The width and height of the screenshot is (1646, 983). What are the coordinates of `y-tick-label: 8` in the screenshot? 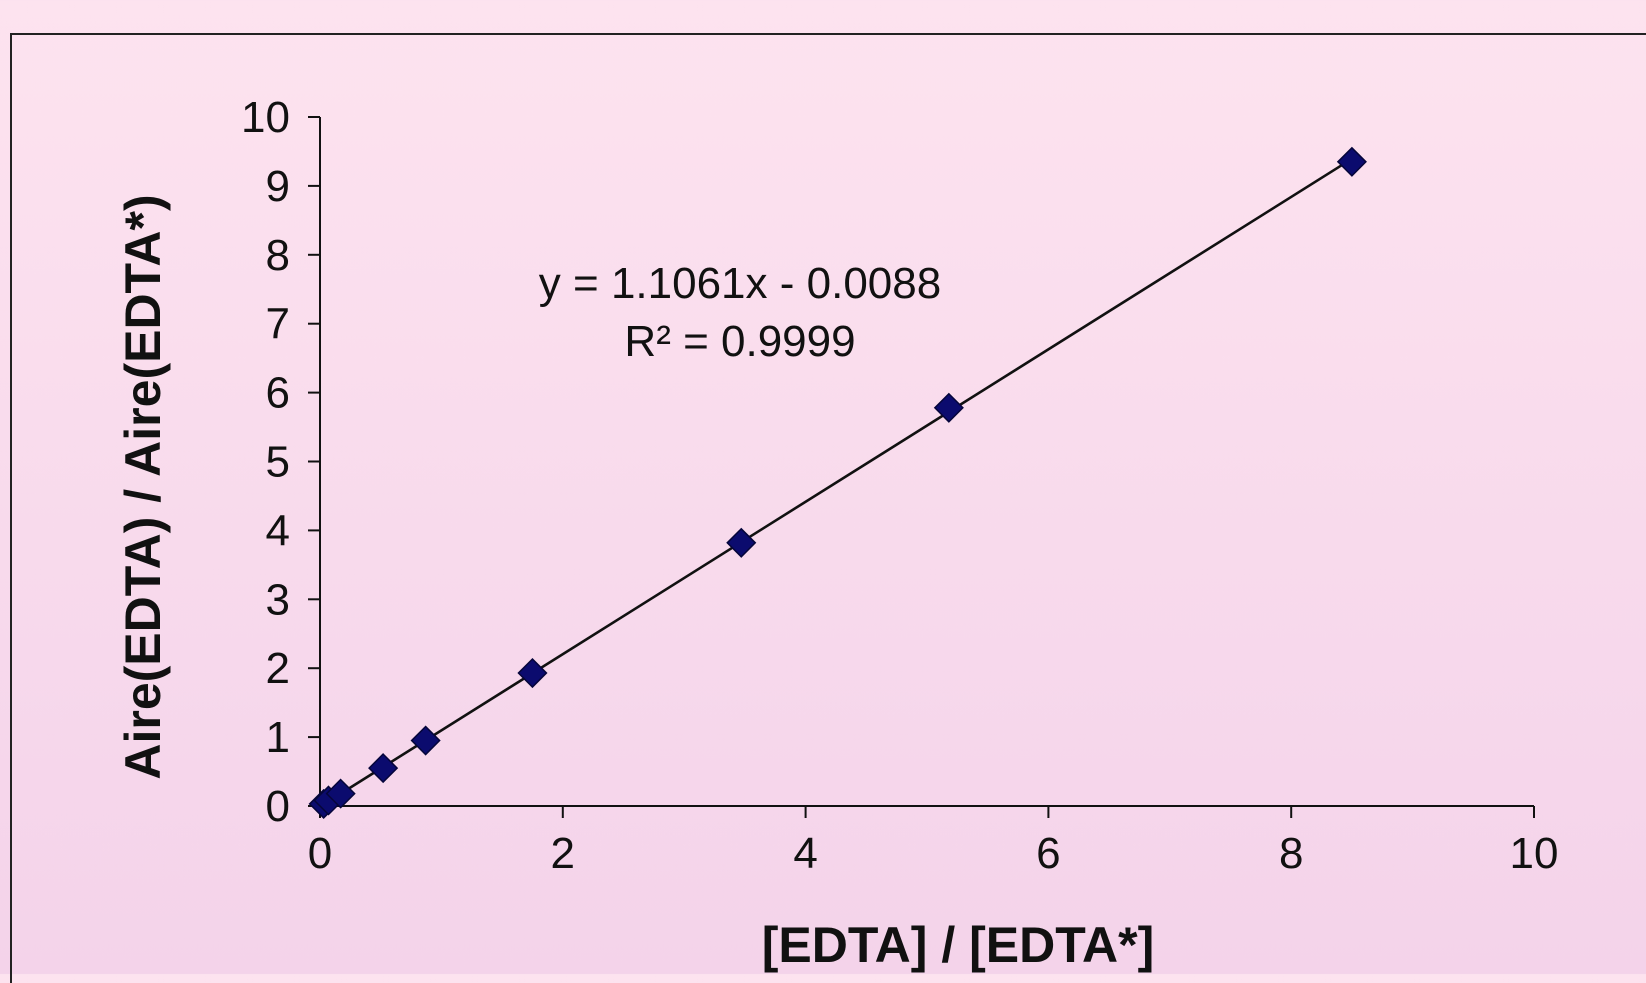 It's located at (278, 255).